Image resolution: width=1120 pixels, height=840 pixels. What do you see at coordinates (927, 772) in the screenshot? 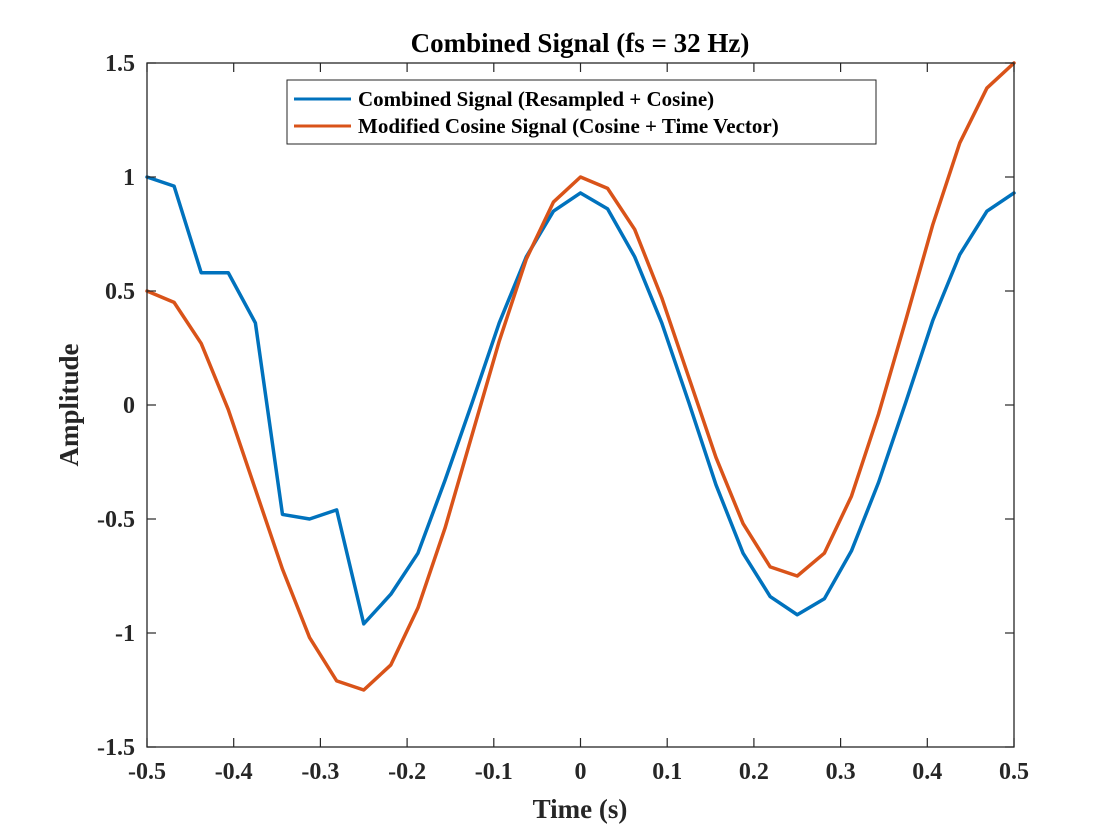
I see `x-tick-label: 0.4` at bounding box center [927, 772].